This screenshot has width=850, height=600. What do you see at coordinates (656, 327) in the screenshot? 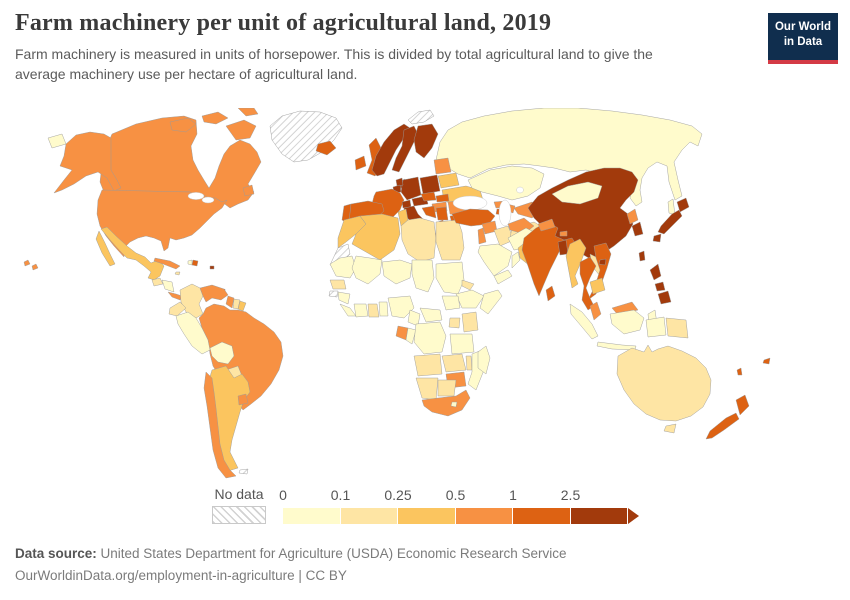
I see `country-indonesia-west-papua` at bounding box center [656, 327].